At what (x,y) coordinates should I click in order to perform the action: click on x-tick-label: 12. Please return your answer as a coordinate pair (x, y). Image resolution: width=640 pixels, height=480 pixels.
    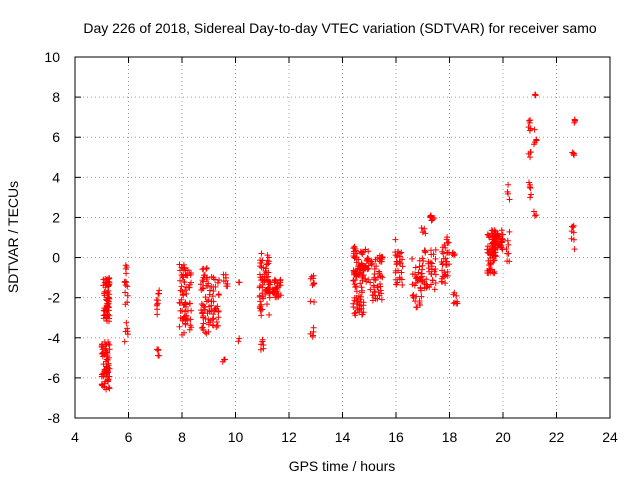
    Looking at the image, I should click on (289, 437).